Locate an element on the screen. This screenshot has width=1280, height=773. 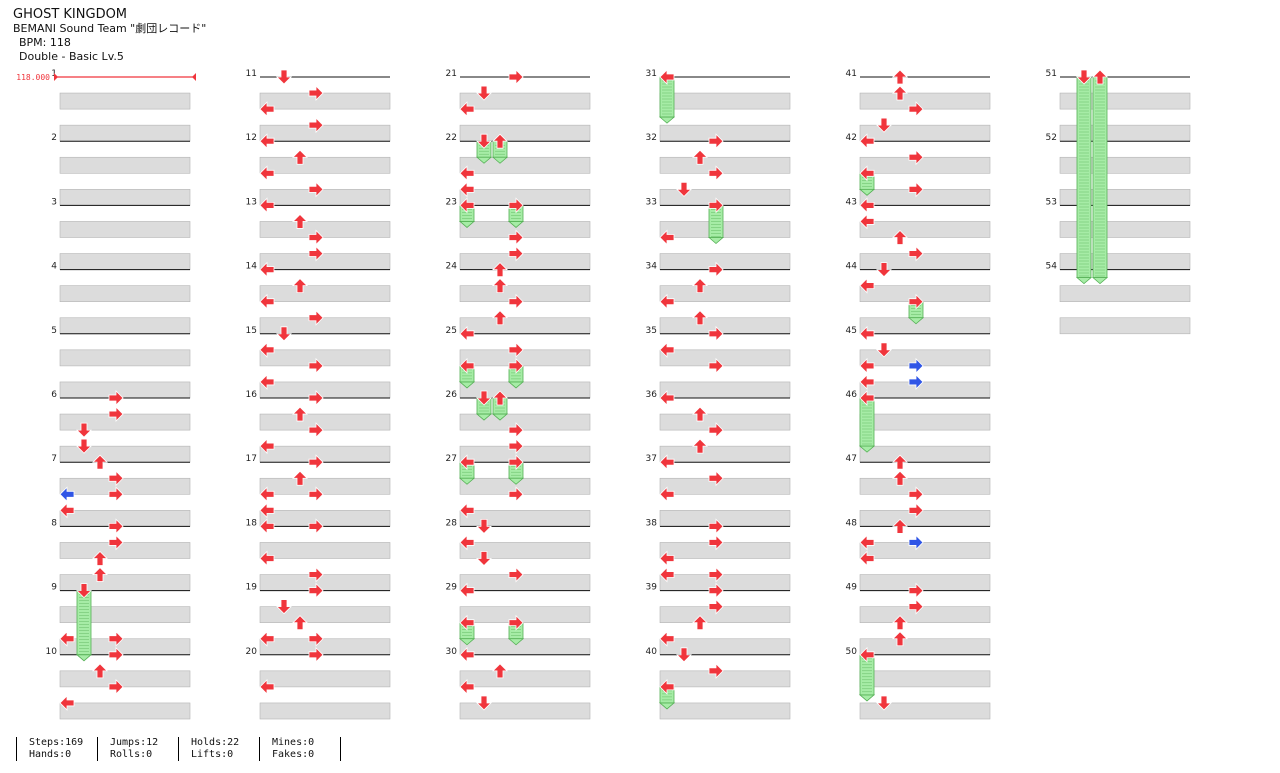
measure-number: 28 is located at coordinates (452, 523).